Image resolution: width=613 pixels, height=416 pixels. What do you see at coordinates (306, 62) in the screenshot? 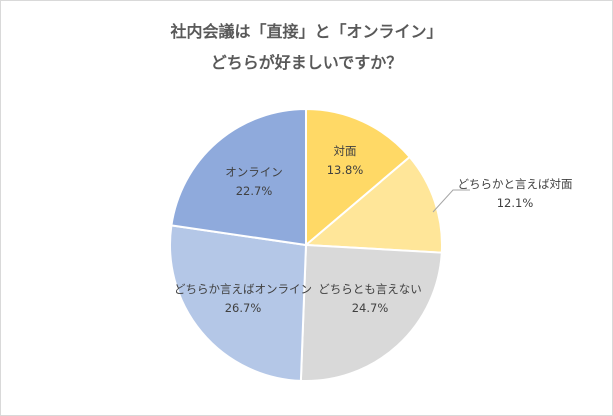
I see `chart-title-line2: どちらが好ましいですか？` at bounding box center [306, 62].